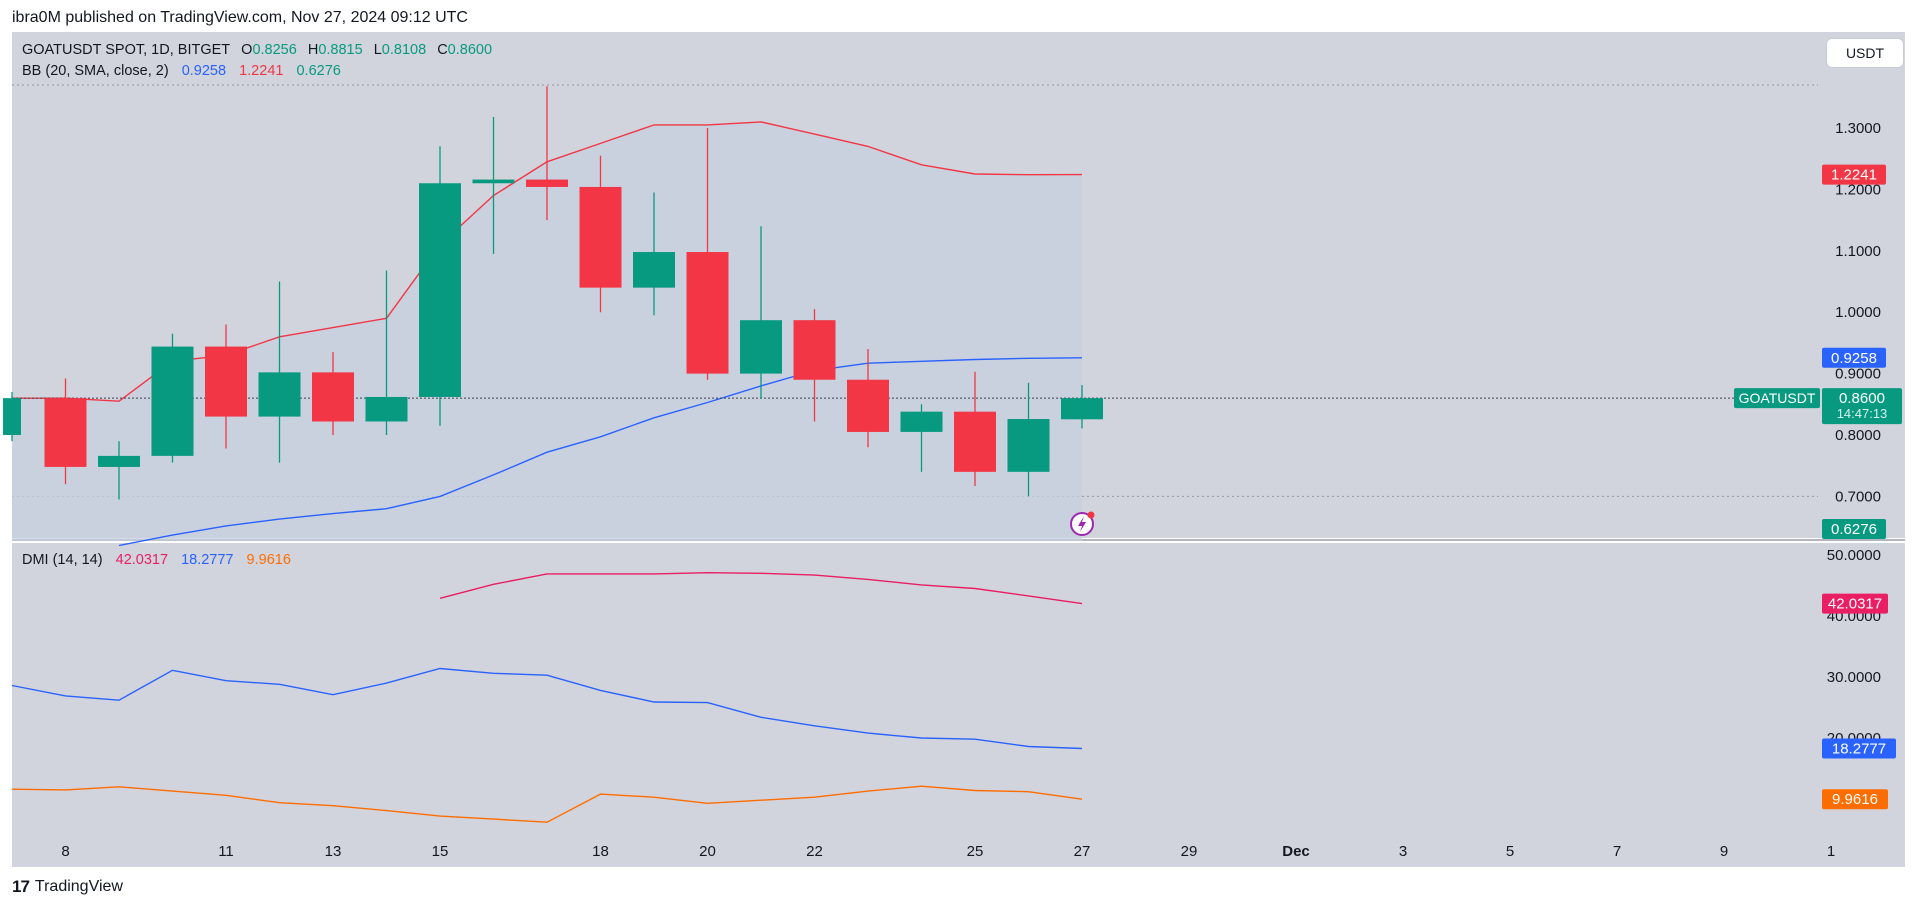 This screenshot has width=1920, height=908. What do you see at coordinates (126, 50) in the screenshot?
I see `symbol-label: GOATUSDT SPOT, 1D, BITGET` at bounding box center [126, 50].